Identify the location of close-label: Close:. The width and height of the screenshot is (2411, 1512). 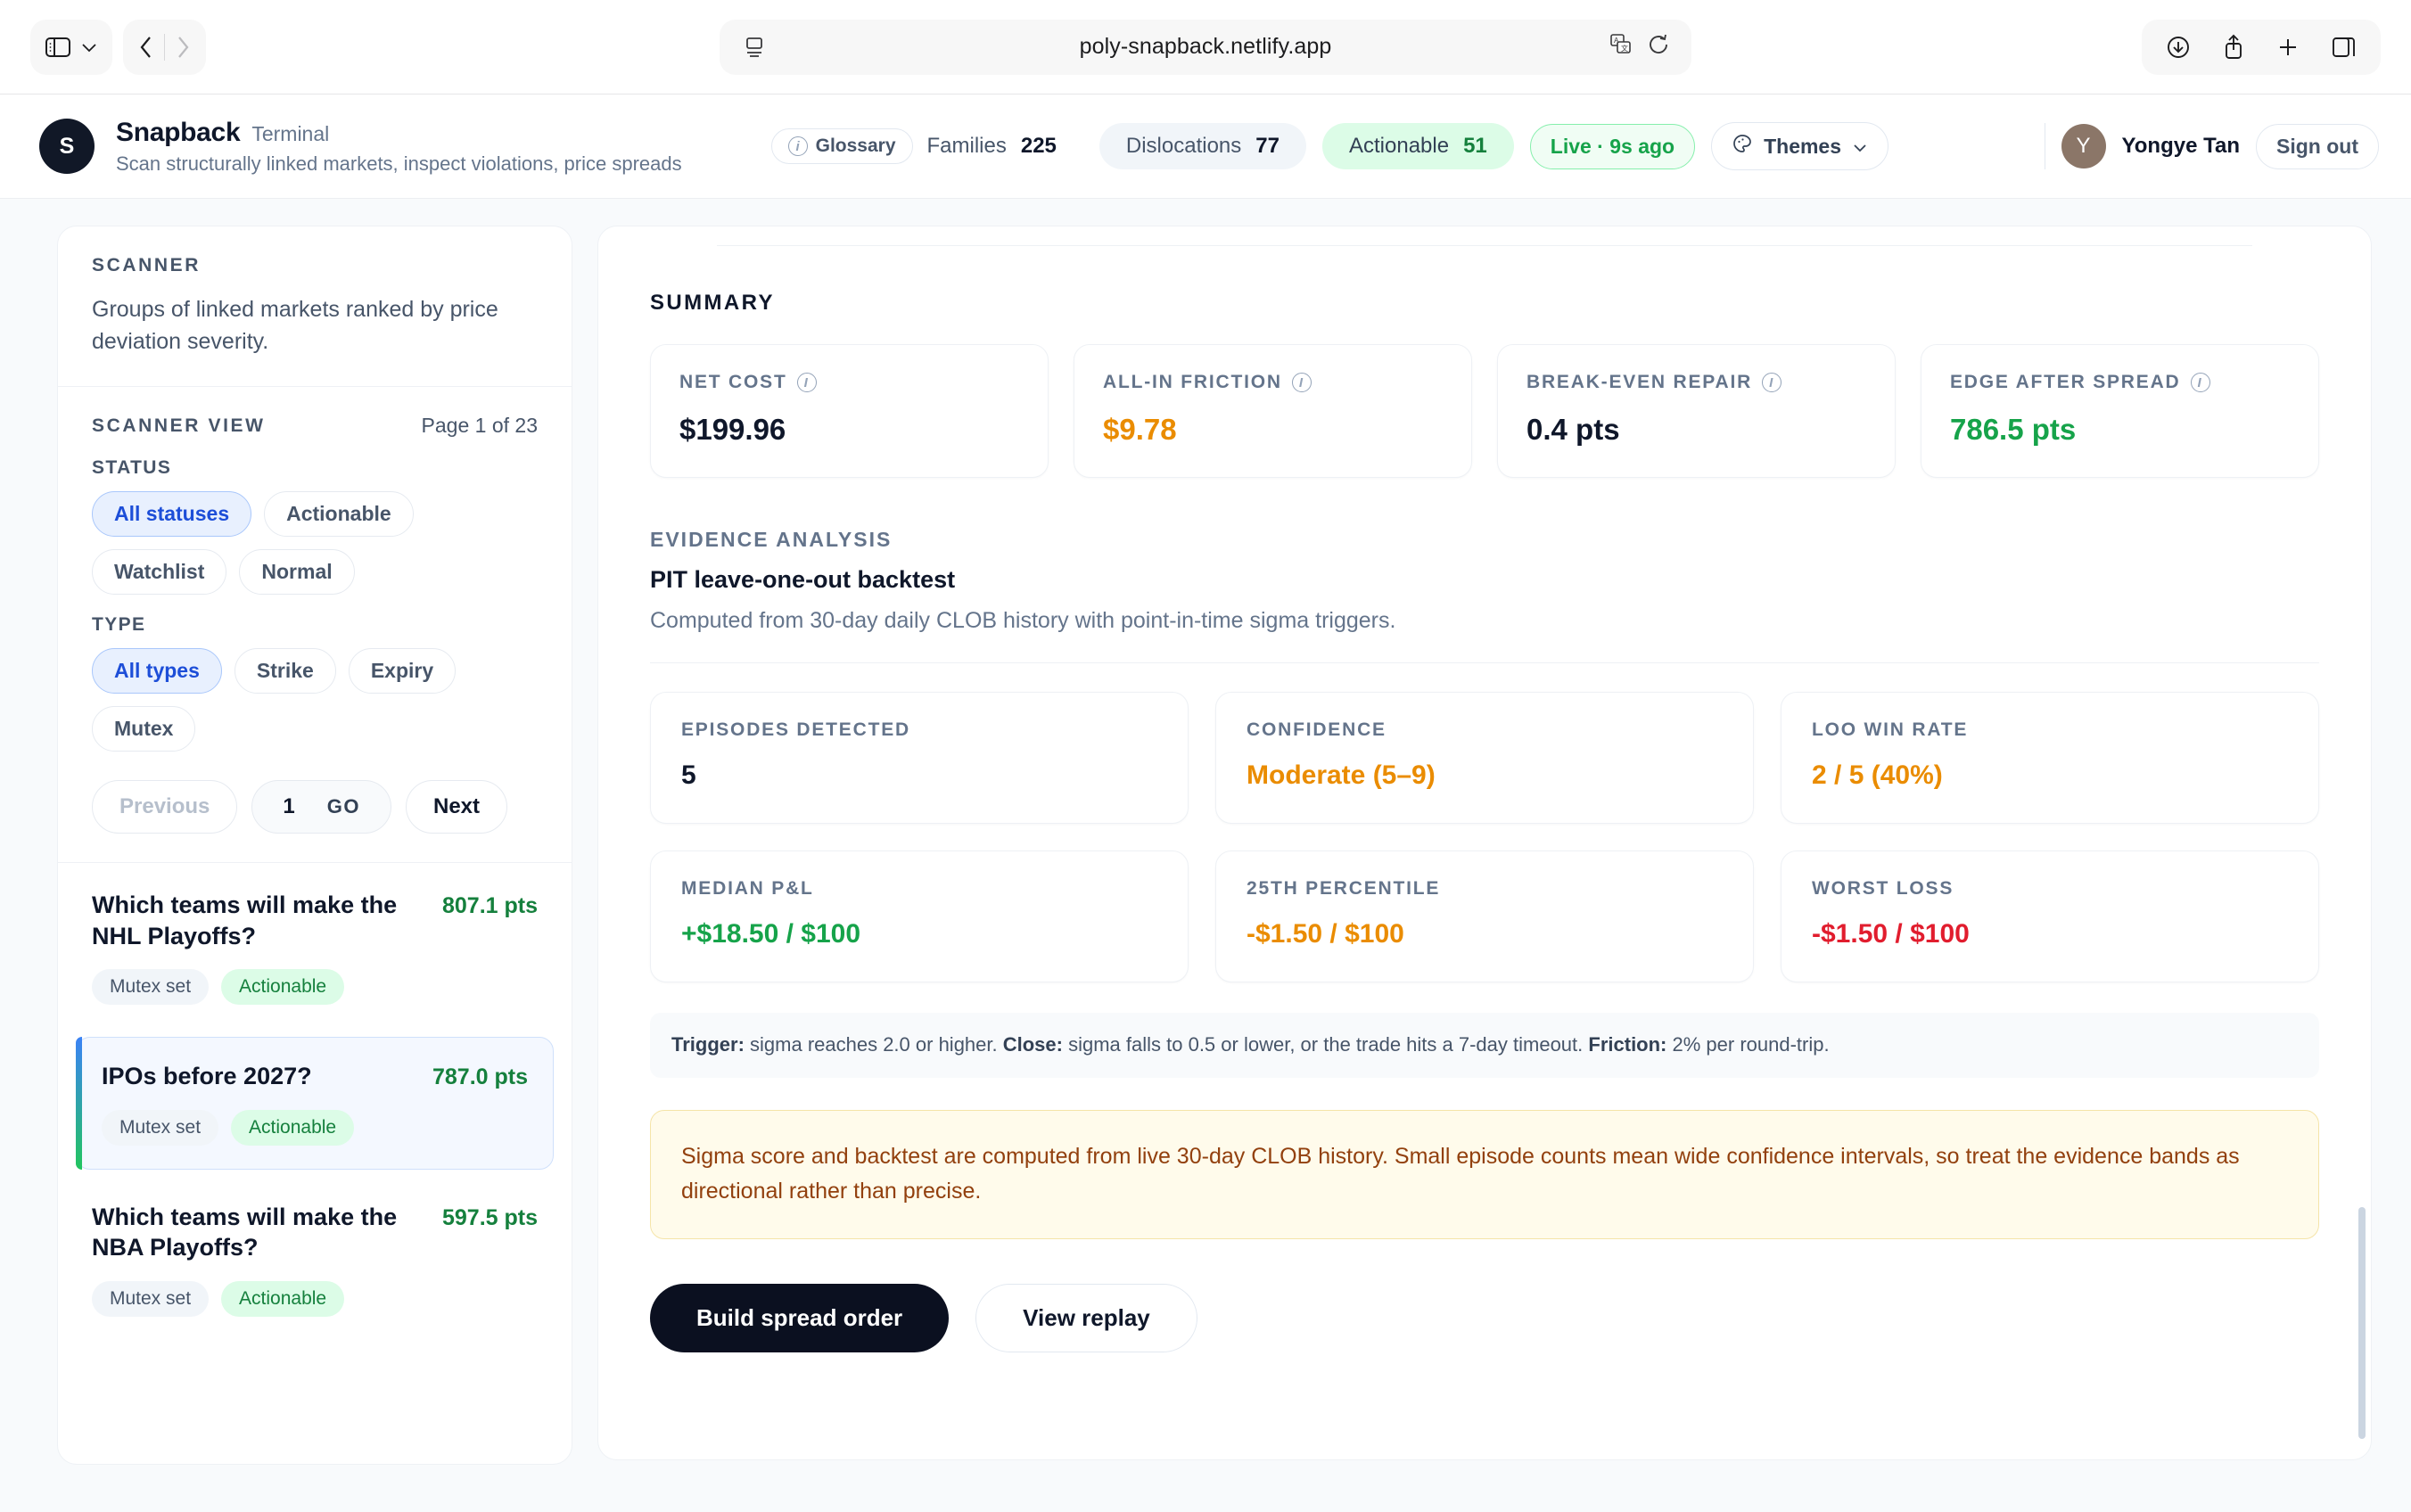
(1032, 1044).